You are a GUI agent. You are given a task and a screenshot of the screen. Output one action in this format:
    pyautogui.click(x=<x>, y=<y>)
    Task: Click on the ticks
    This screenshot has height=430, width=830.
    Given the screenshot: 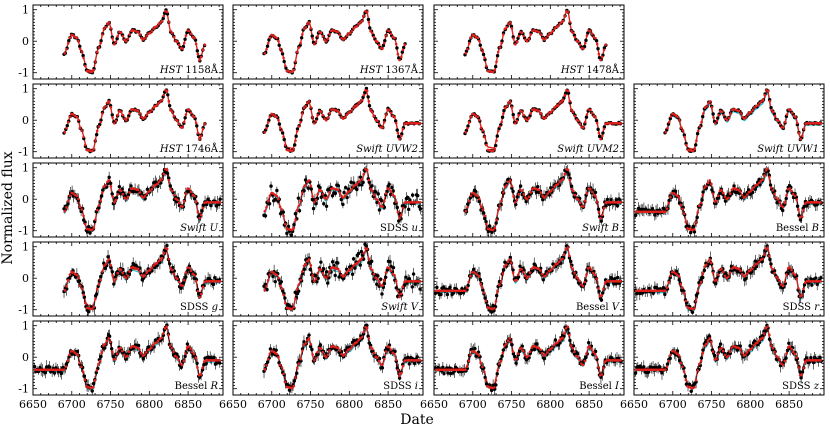 What is the action you would take?
    pyautogui.click(x=127, y=42)
    